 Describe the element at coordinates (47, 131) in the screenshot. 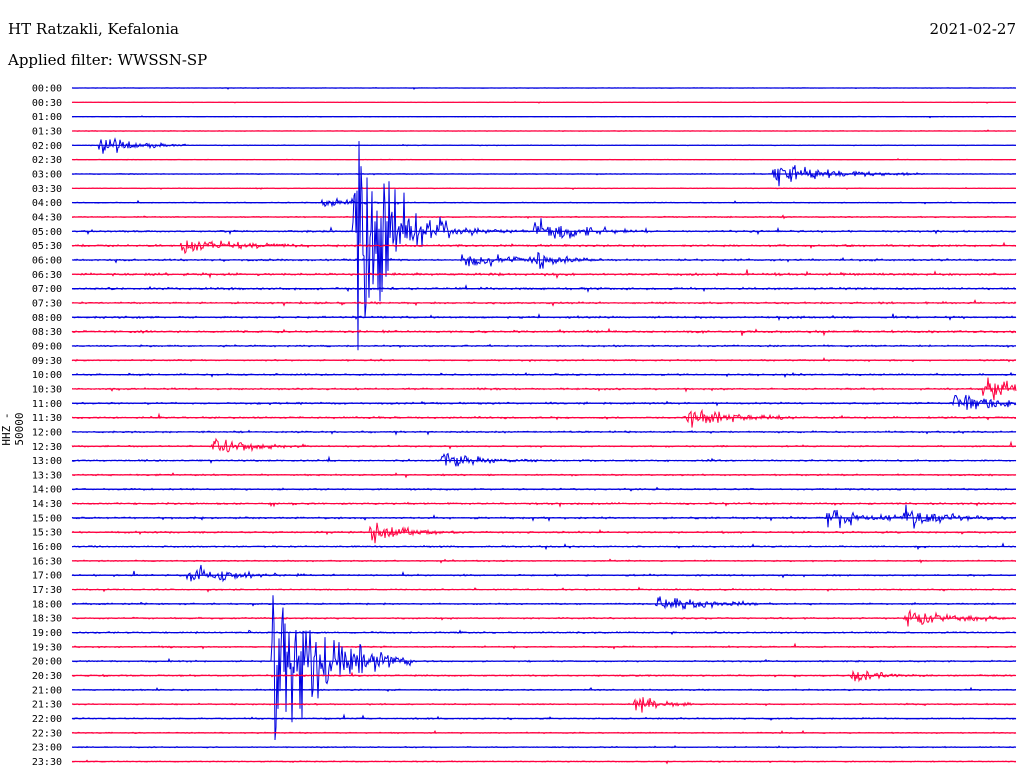

I see `time-label: 01:30` at that location.